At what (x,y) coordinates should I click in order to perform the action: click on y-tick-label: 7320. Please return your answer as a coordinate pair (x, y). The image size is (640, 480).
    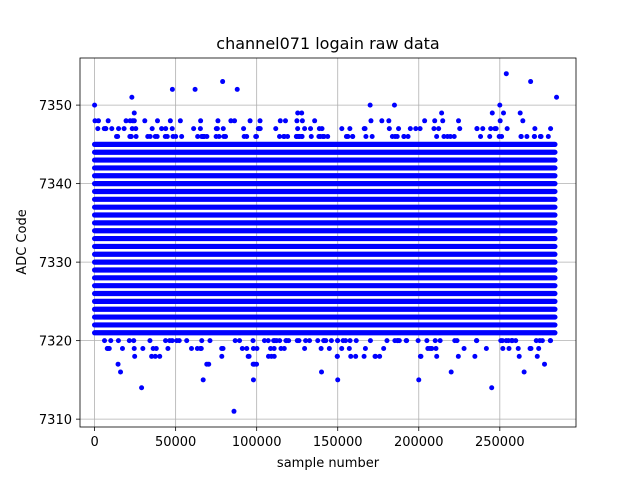
    Looking at the image, I should click on (55, 342).